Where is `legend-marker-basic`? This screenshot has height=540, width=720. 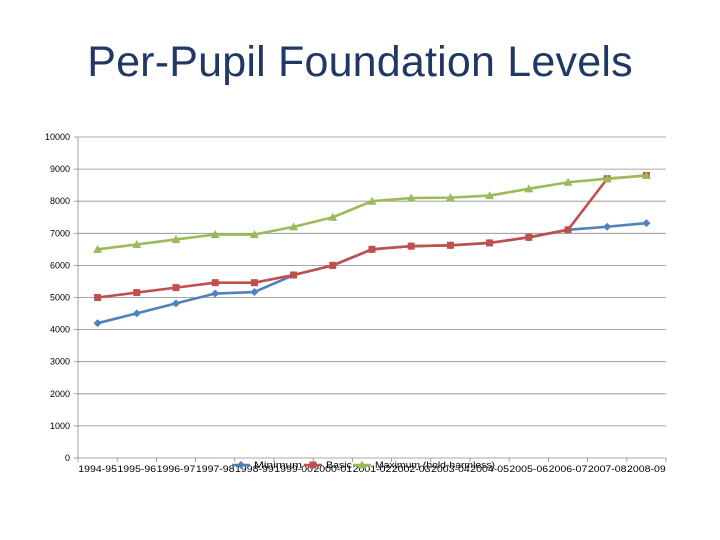
legend-marker-basic is located at coordinates (313, 465).